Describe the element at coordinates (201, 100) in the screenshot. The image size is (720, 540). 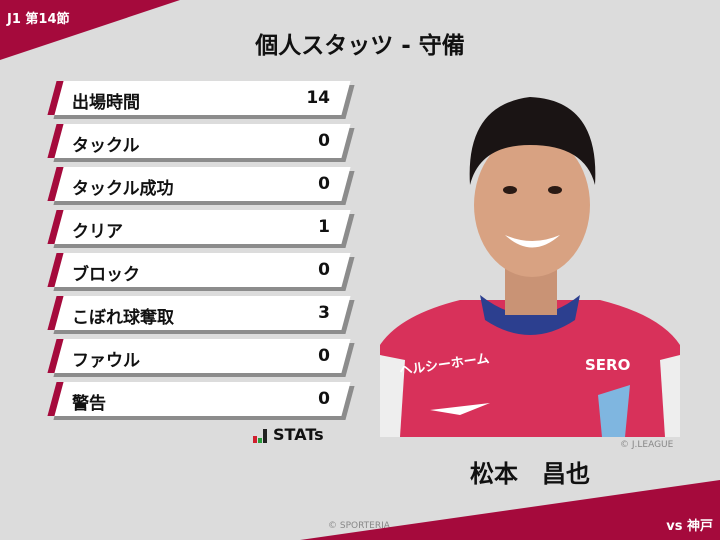
I see `stat-row: 出場時間 14` at that location.